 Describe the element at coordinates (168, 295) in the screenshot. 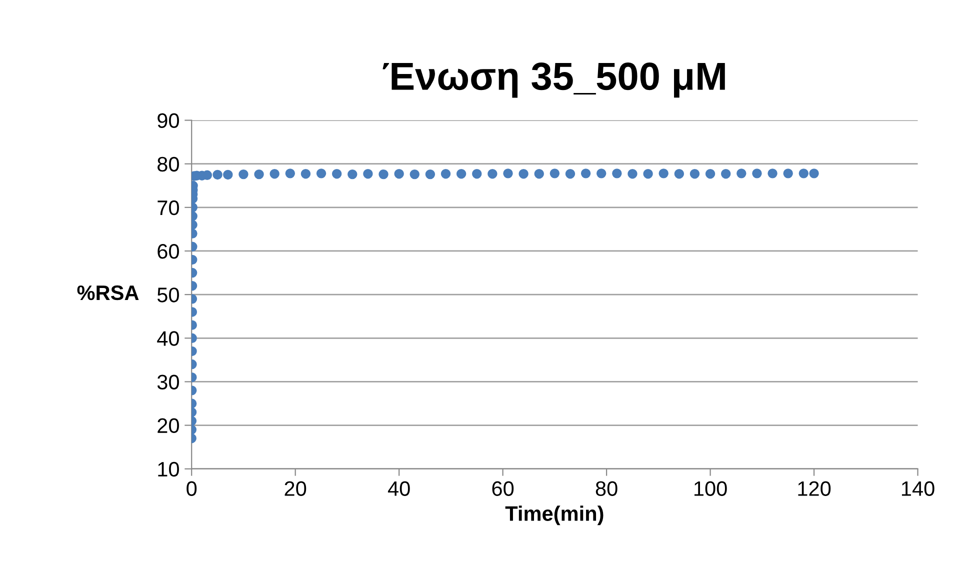

I see `y-tick-label: 50` at that location.